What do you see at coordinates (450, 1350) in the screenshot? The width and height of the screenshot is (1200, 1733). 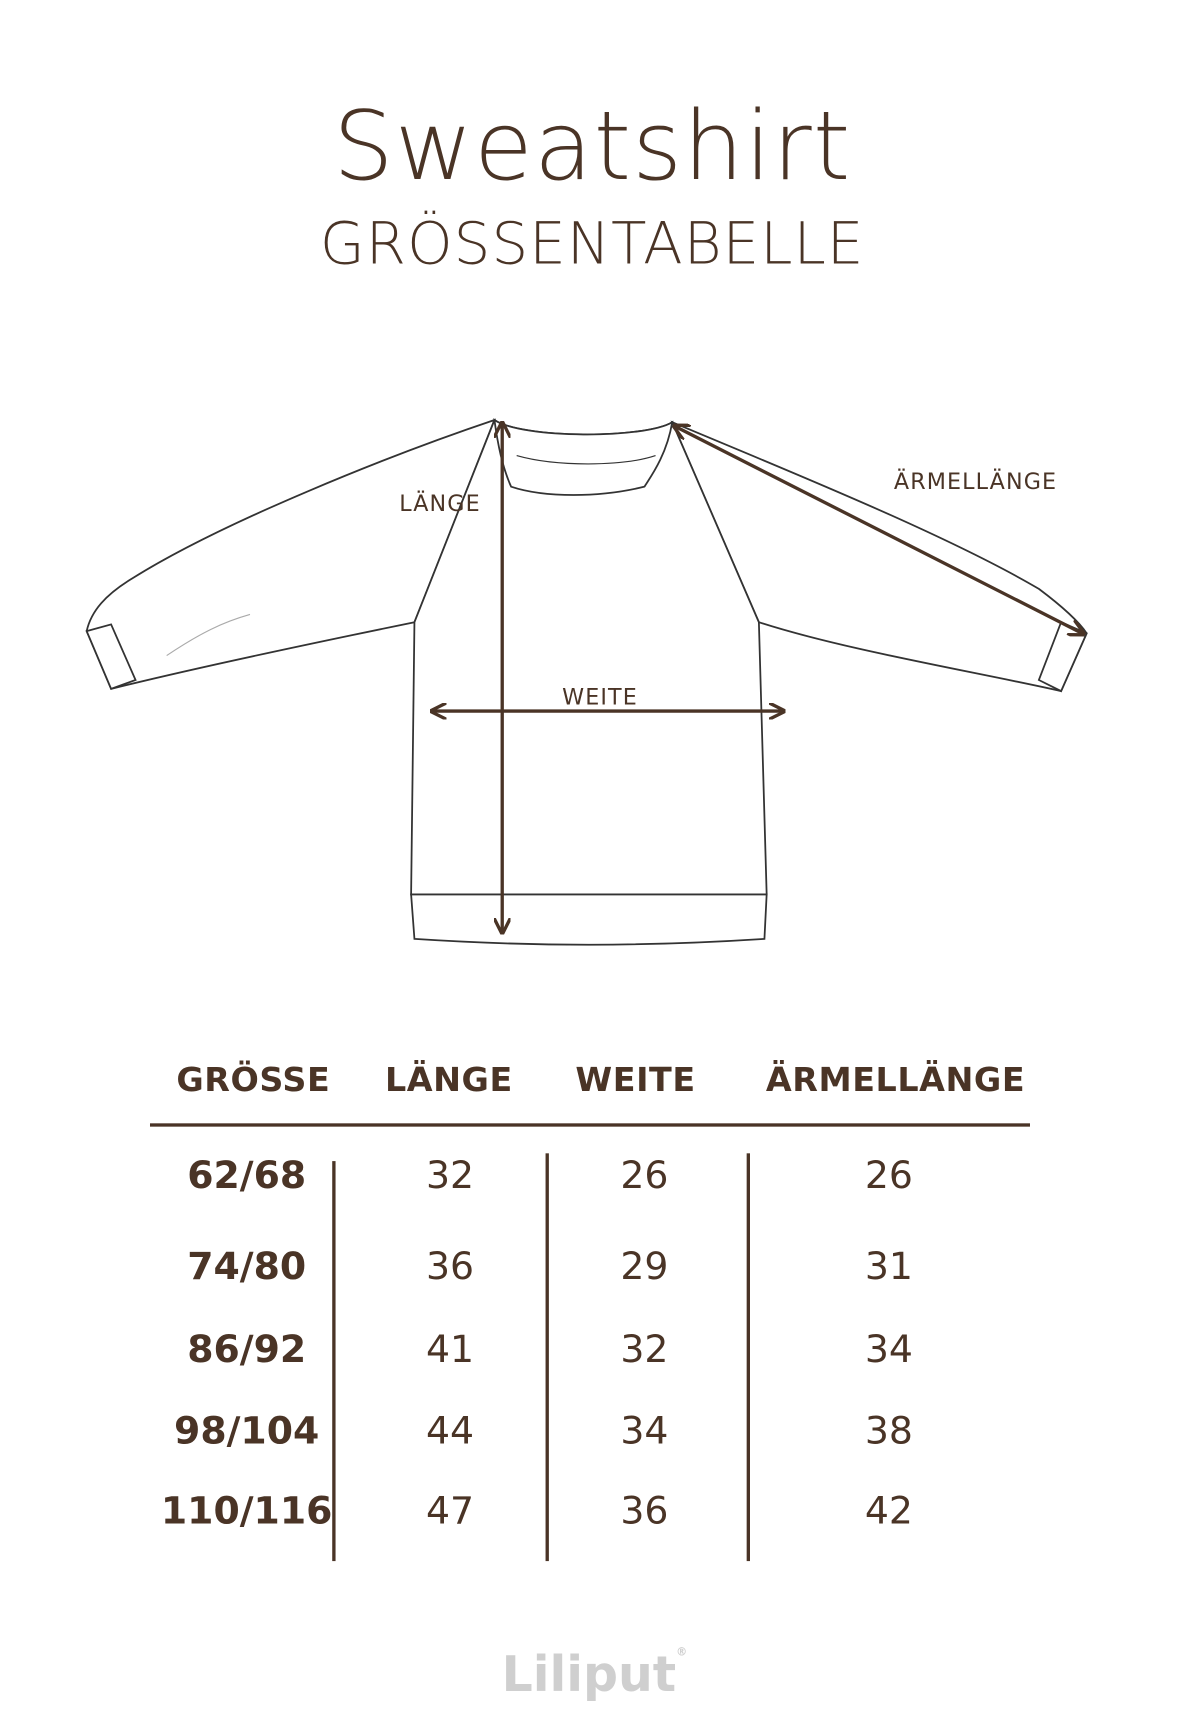 I see `measurement-cell: 41` at bounding box center [450, 1350].